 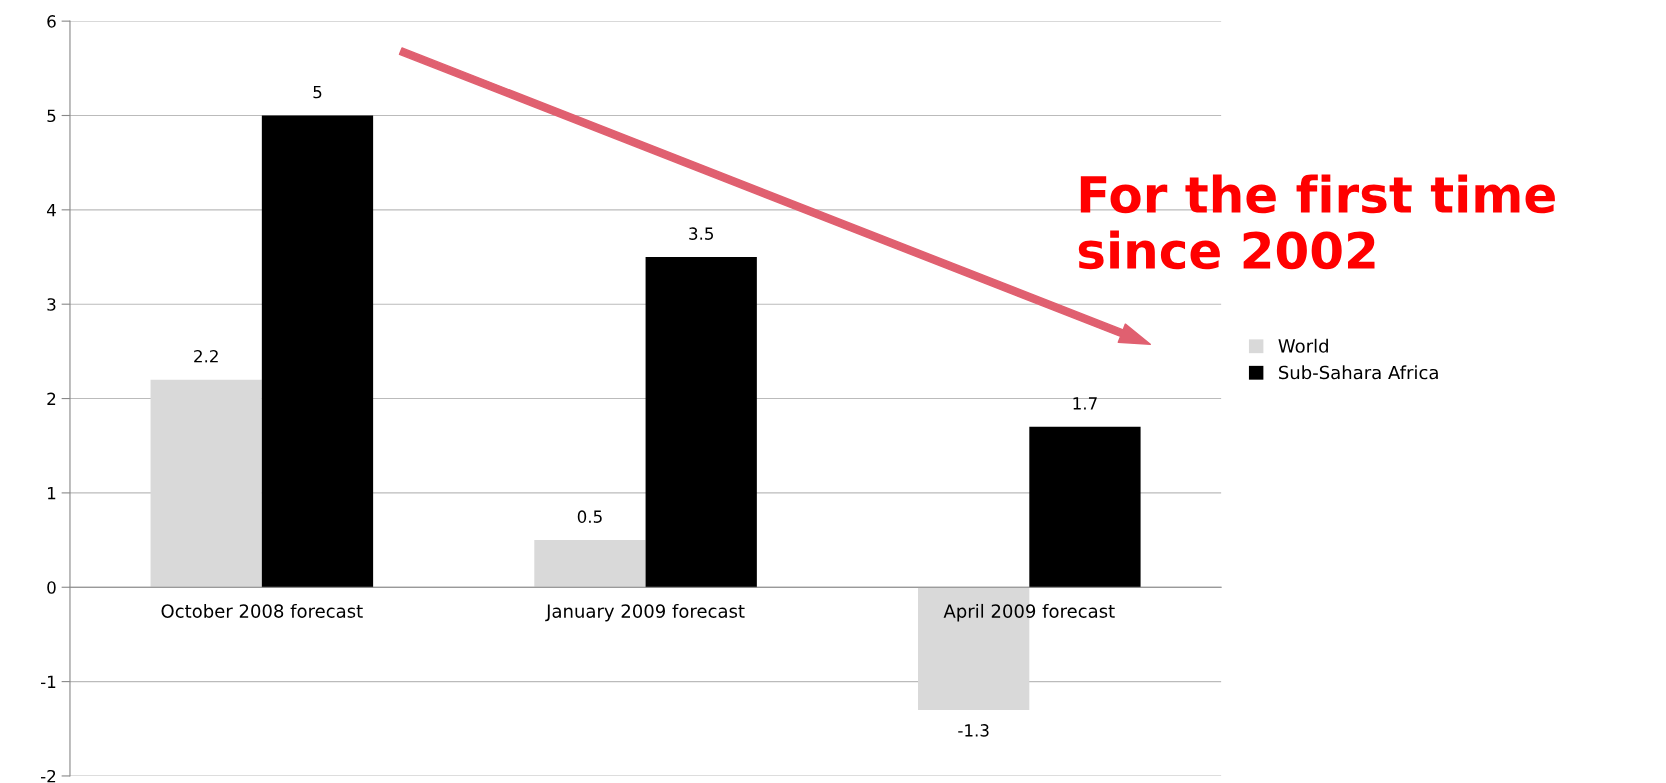 What do you see at coordinates (589, 516) in the screenshot?
I see `data-label: 0.5` at bounding box center [589, 516].